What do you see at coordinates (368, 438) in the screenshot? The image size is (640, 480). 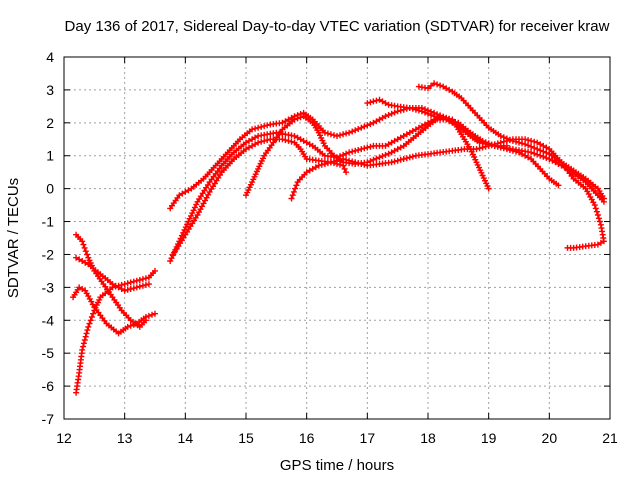 I see `x-tick-label: 17` at bounding box center [368, 438].